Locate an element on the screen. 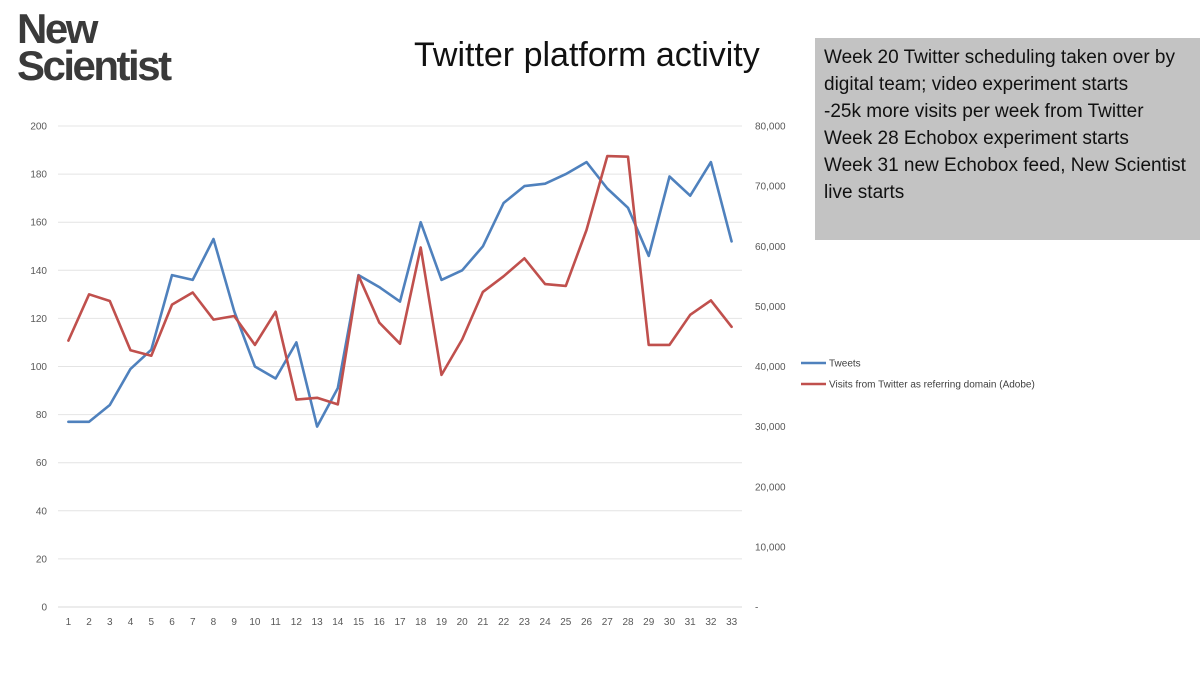 This screenshot has height=675, width=1200. left-tick-label: 100 is located at coordinates (38, 367).